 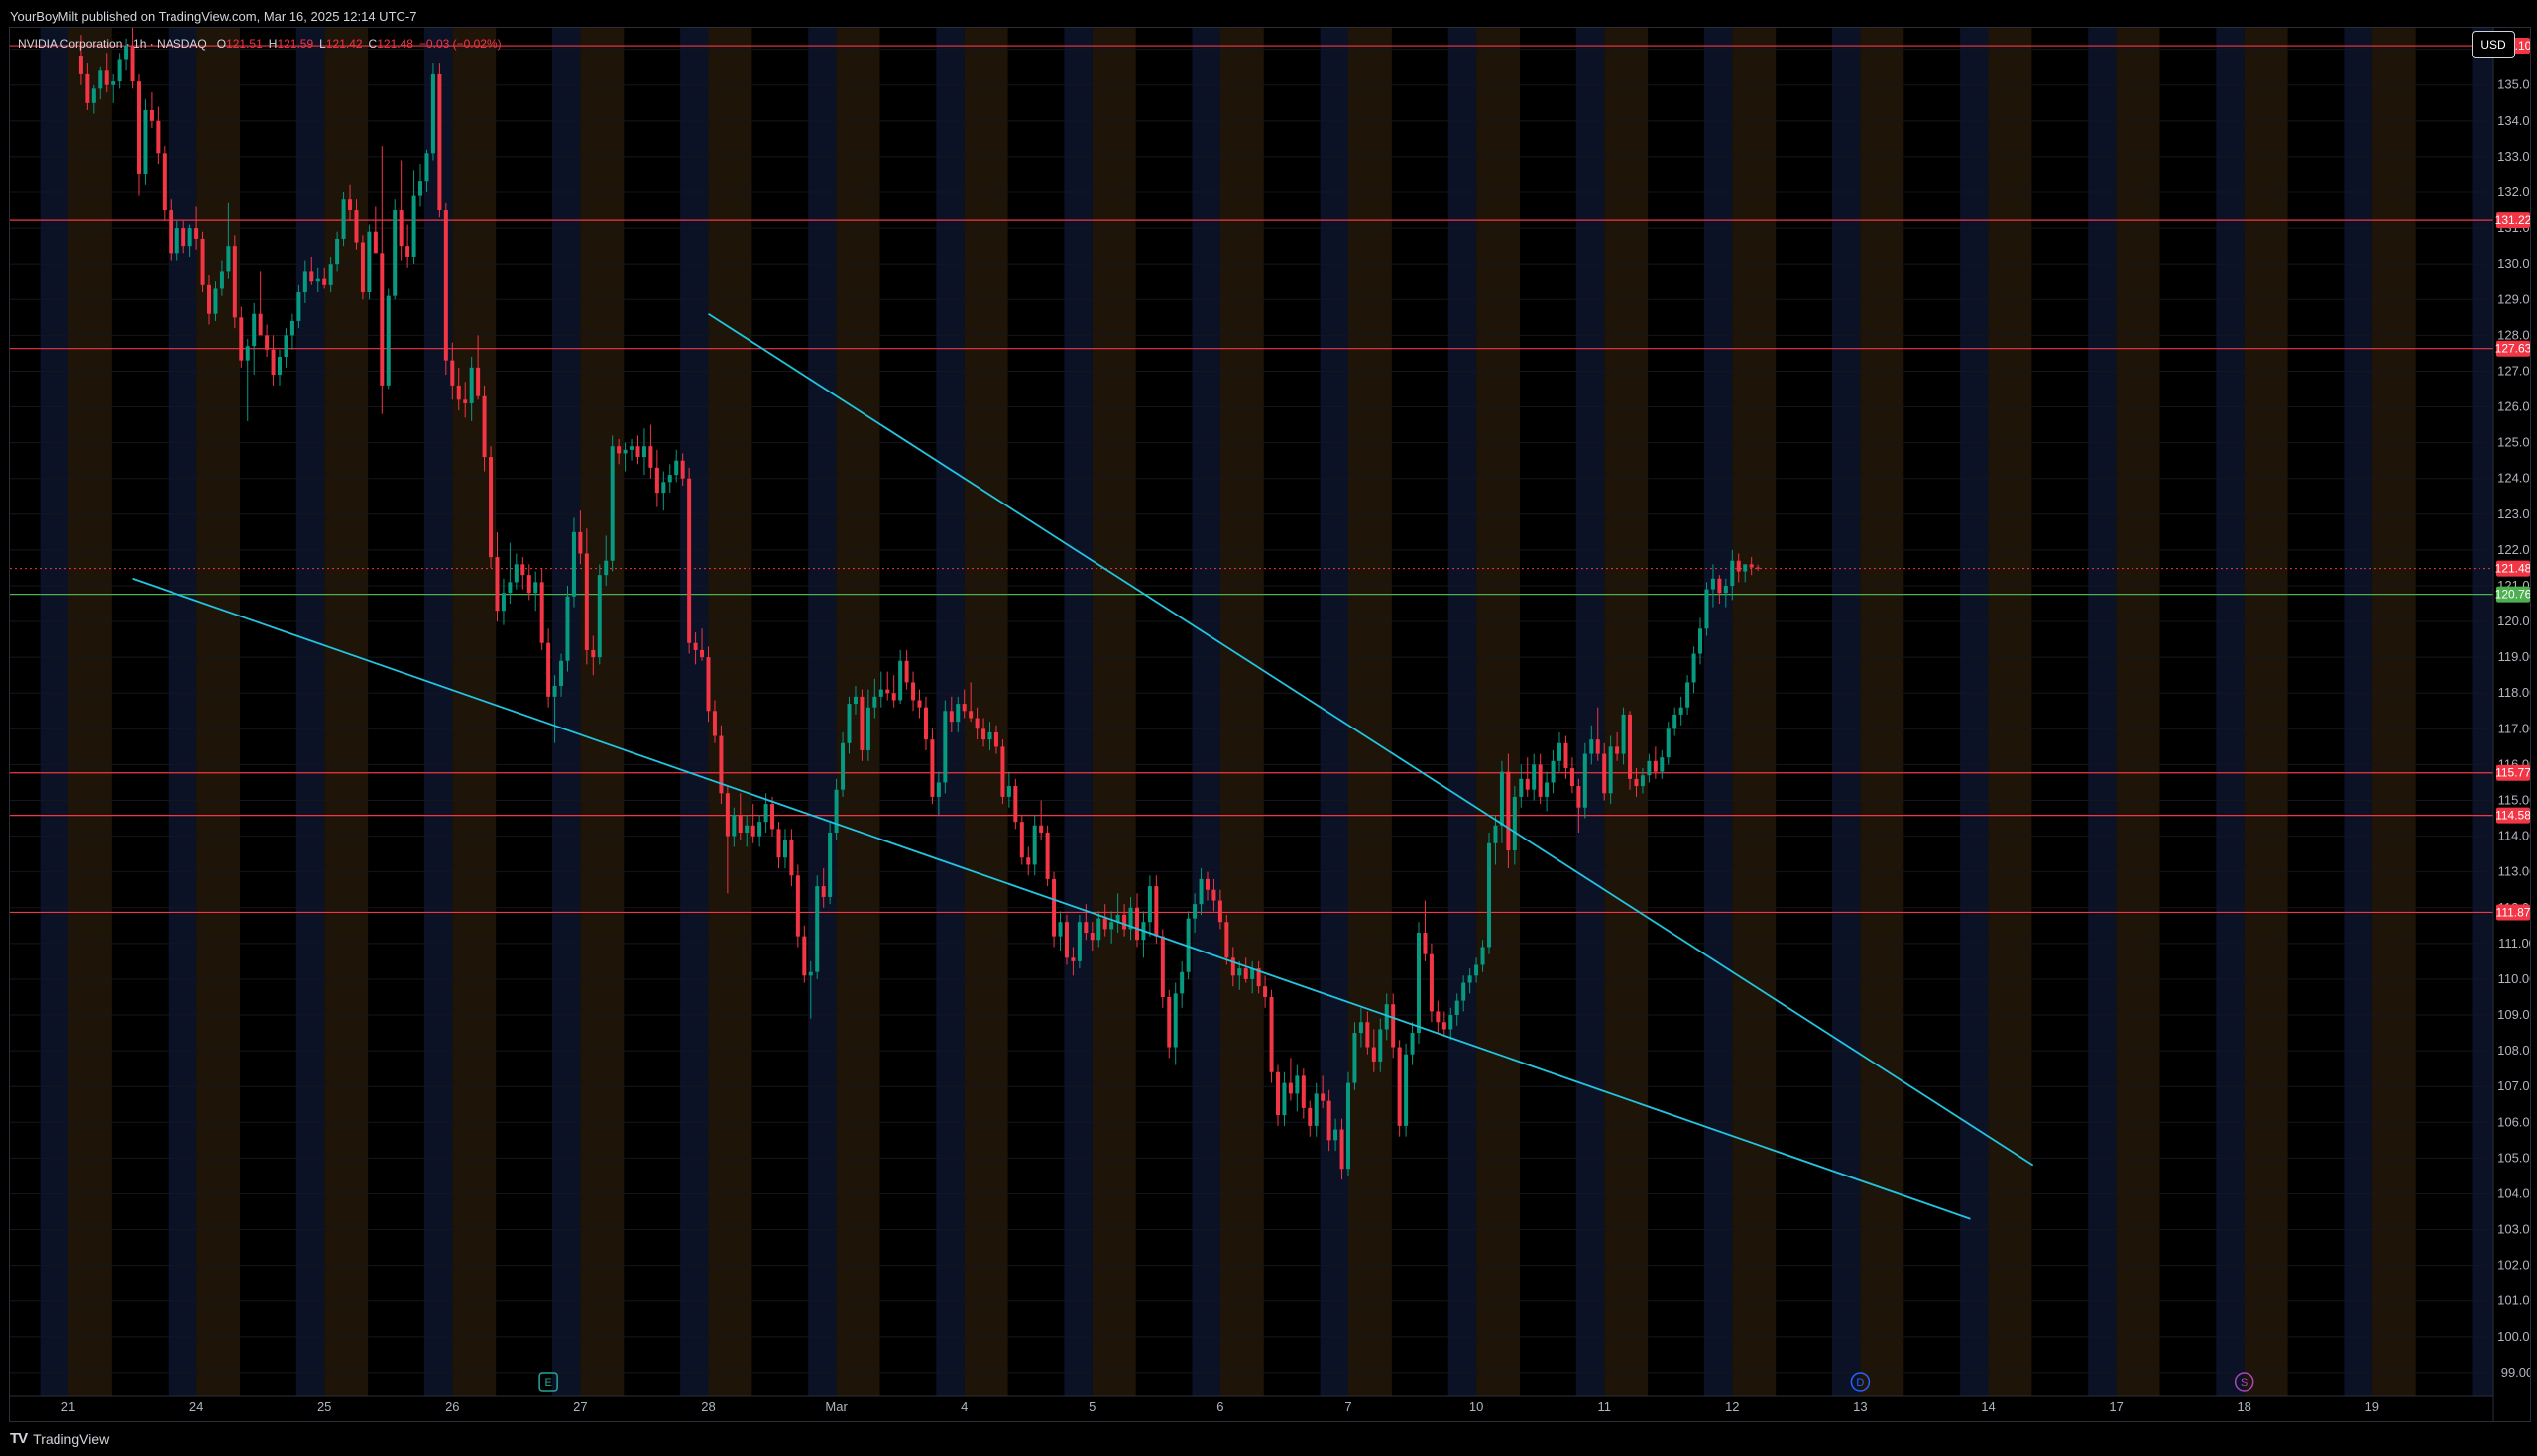 What do you see at coordinates (2514, 263) in the screenshot?
I see `price-tick-label: 130.00` at bounding box center [2514, 263].